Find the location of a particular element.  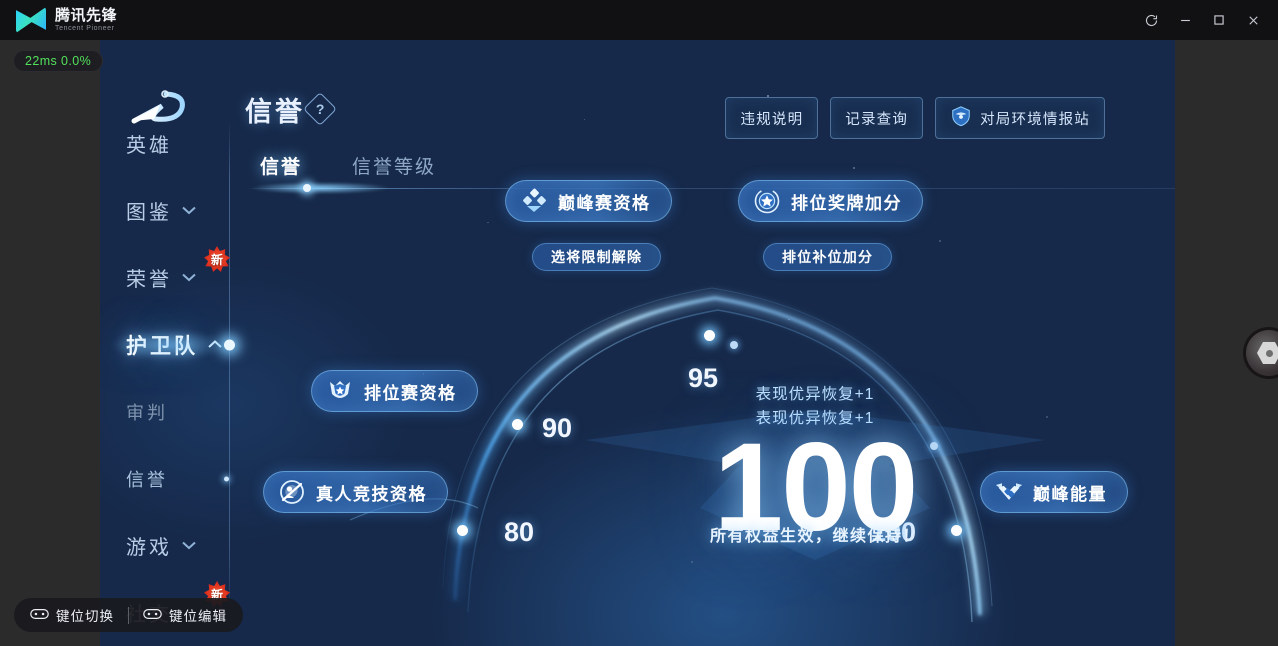

panel-handle is located at coordinates (1262, 353).